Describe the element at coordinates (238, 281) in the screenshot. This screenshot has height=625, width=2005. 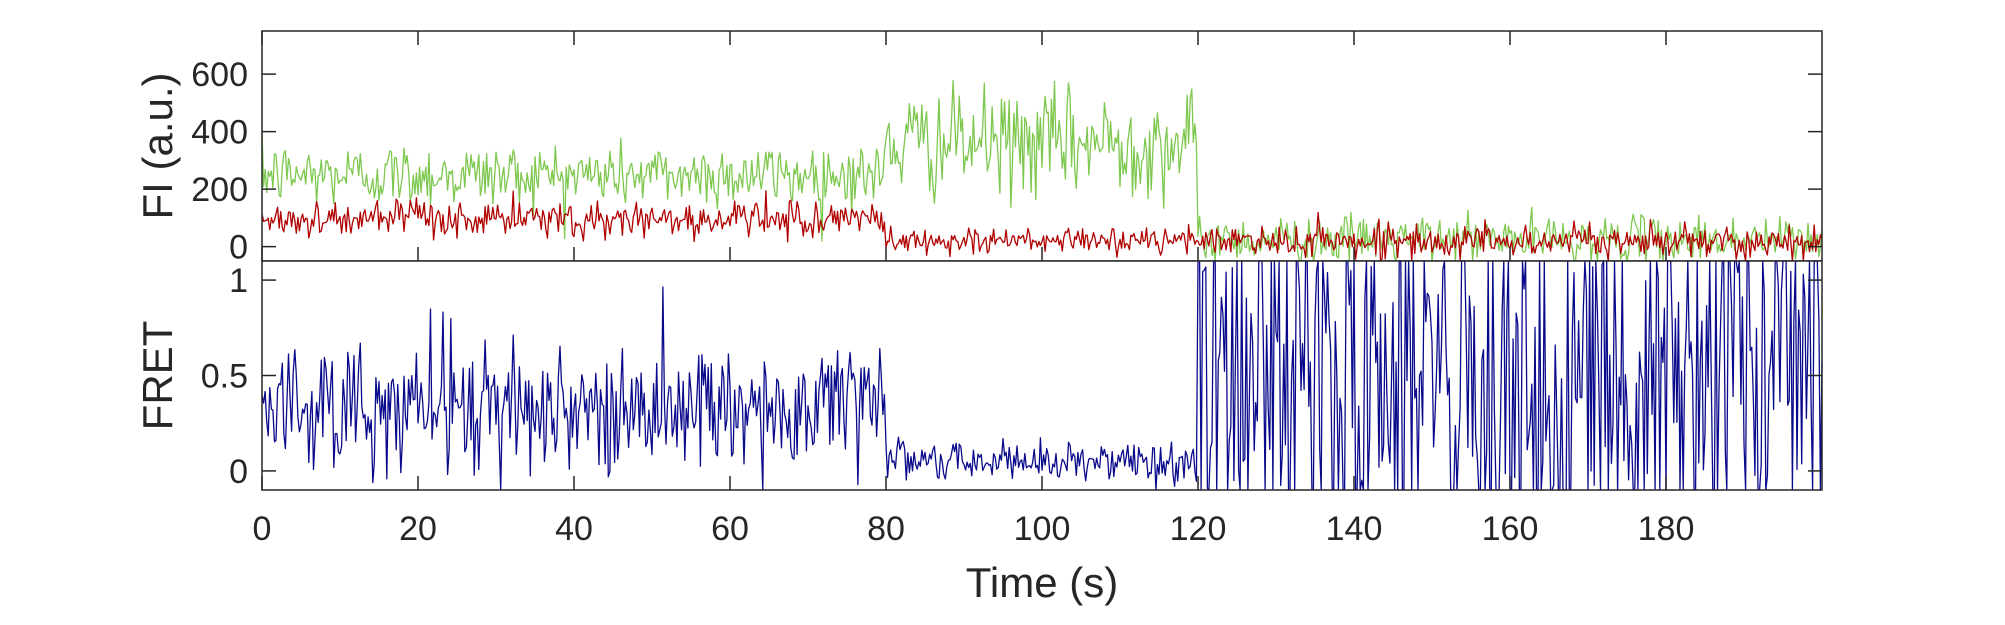
I see `fret-y-tick-label: 1` at that location.